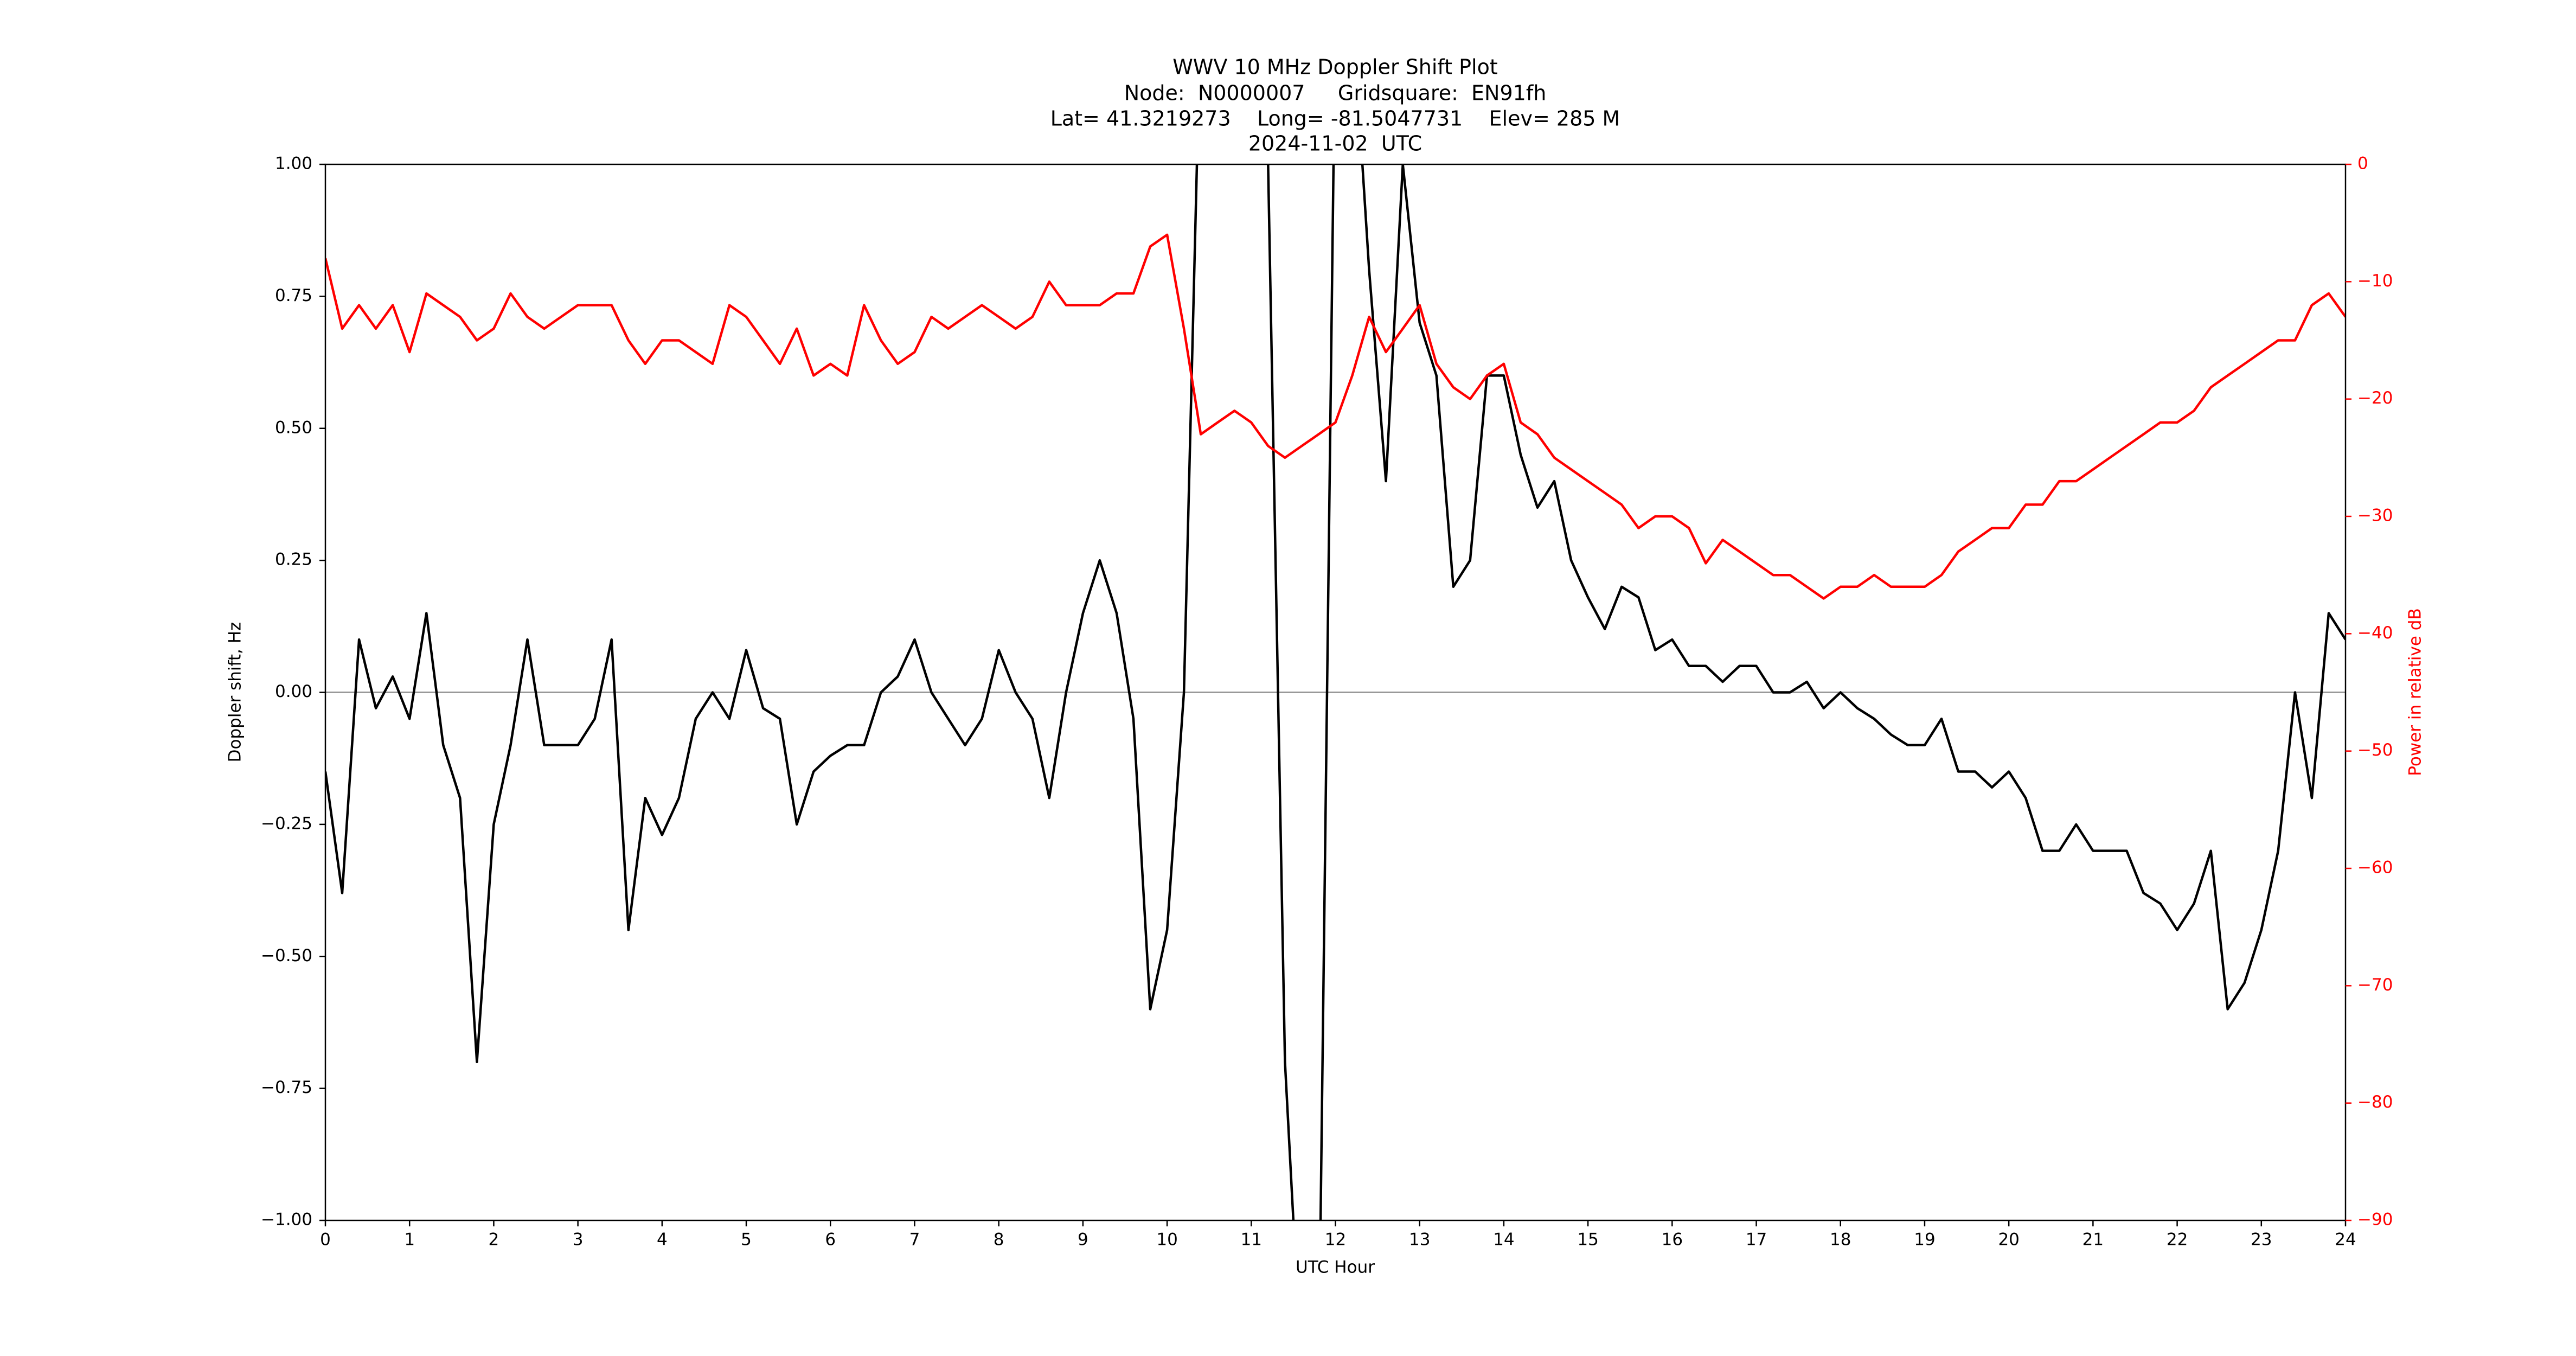 The width and height of the screenshot is (2576, 1356). I want to click on chart-subtitle: Node: N0000007 Gridsquare: EN91fh, so click(1336, 93).